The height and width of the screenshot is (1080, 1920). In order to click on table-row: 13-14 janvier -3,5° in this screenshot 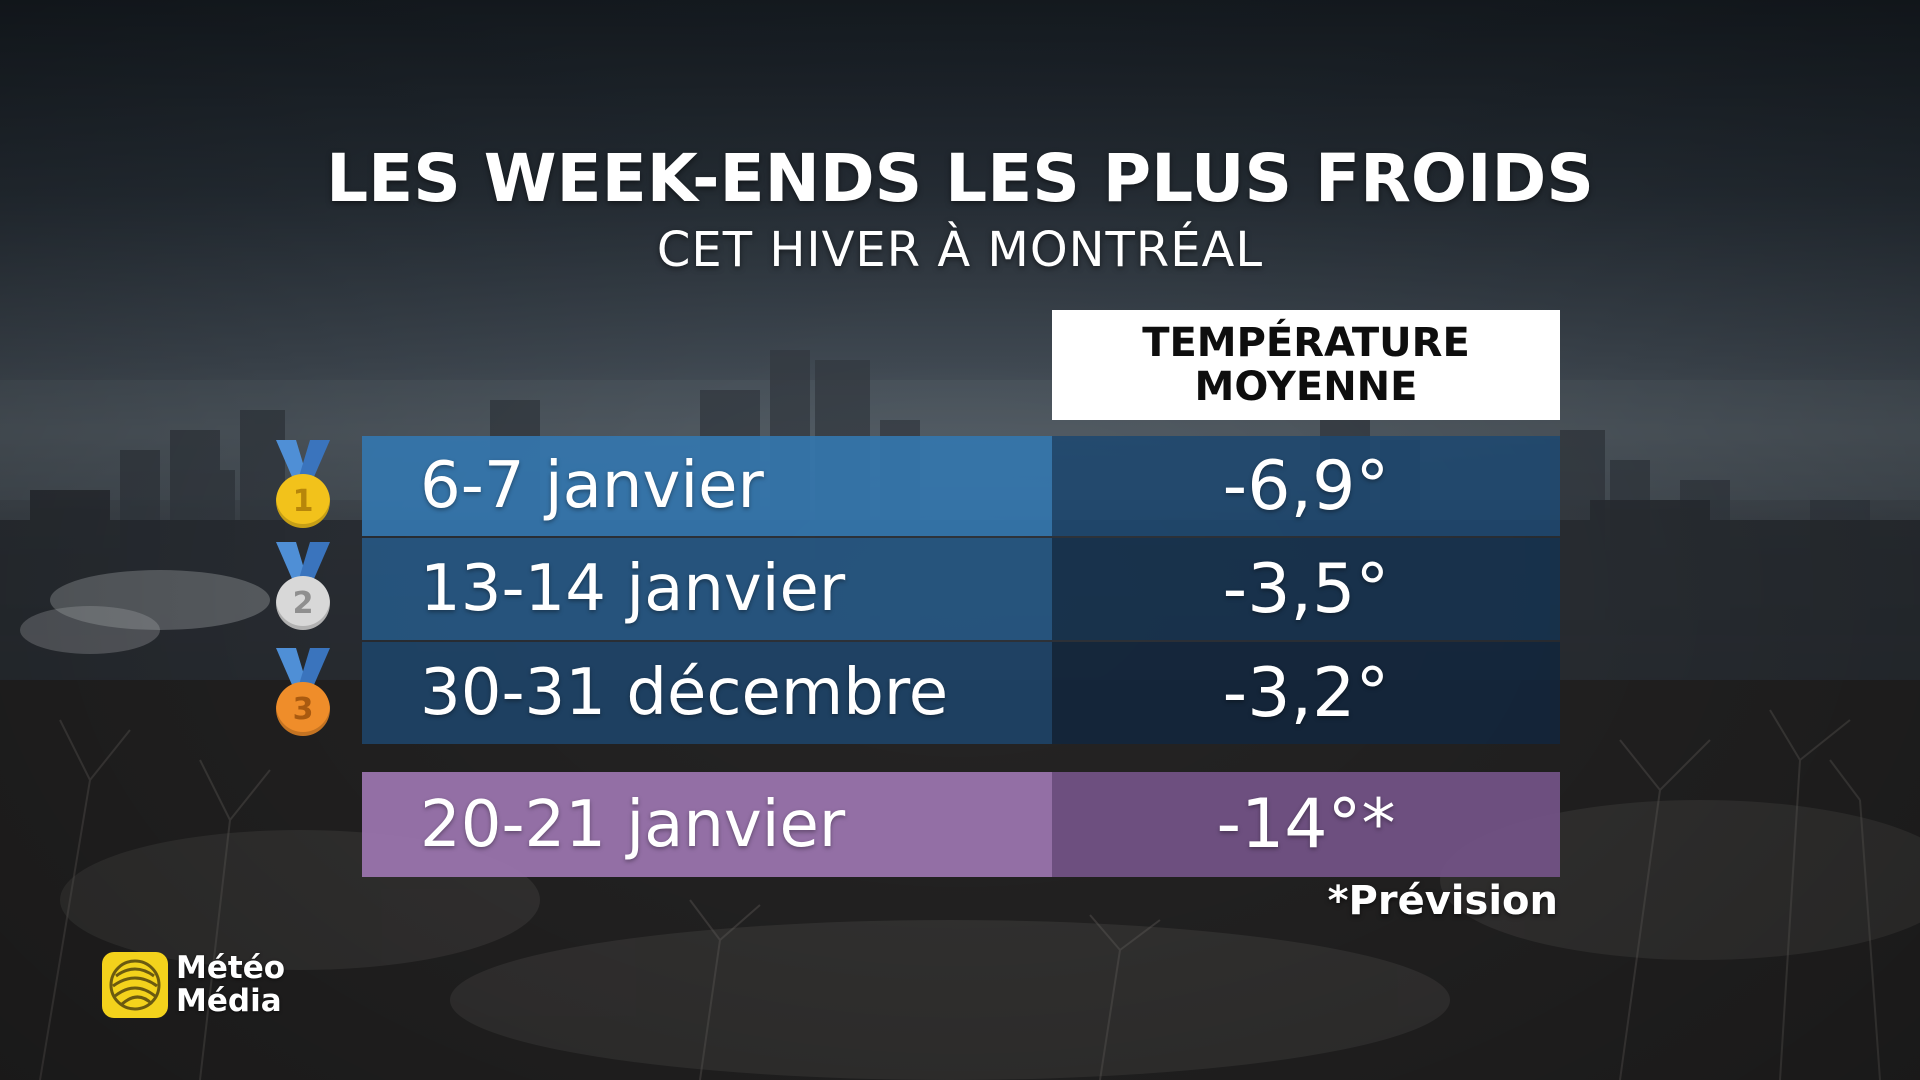, I will do `click(961, 589)`.